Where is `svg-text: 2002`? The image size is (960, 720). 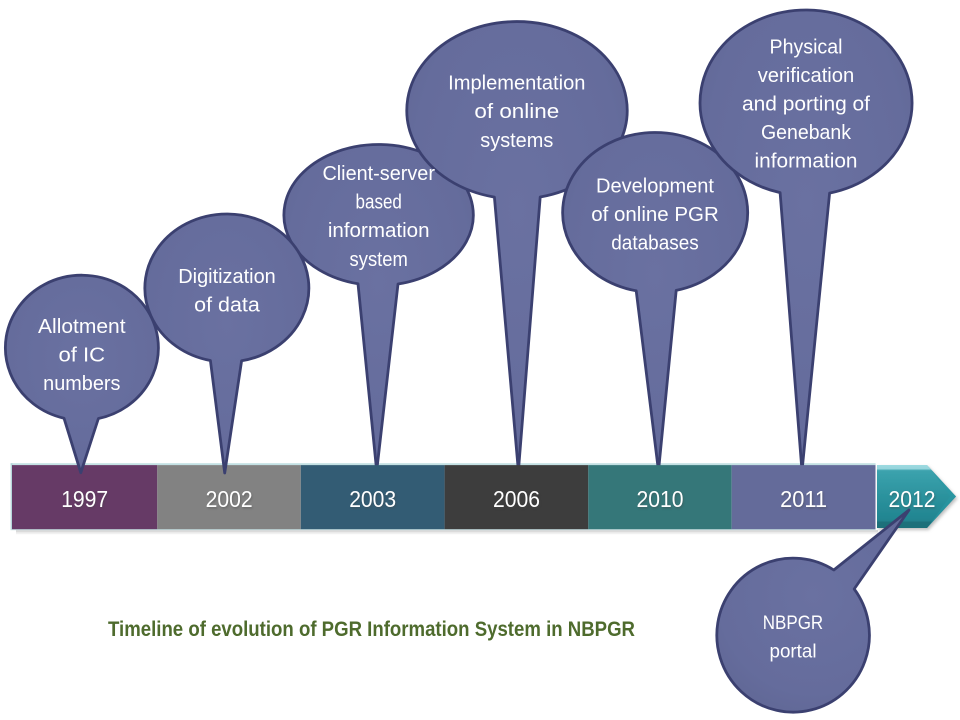 svg-text: 2002 is located at coordinates (229, 499).